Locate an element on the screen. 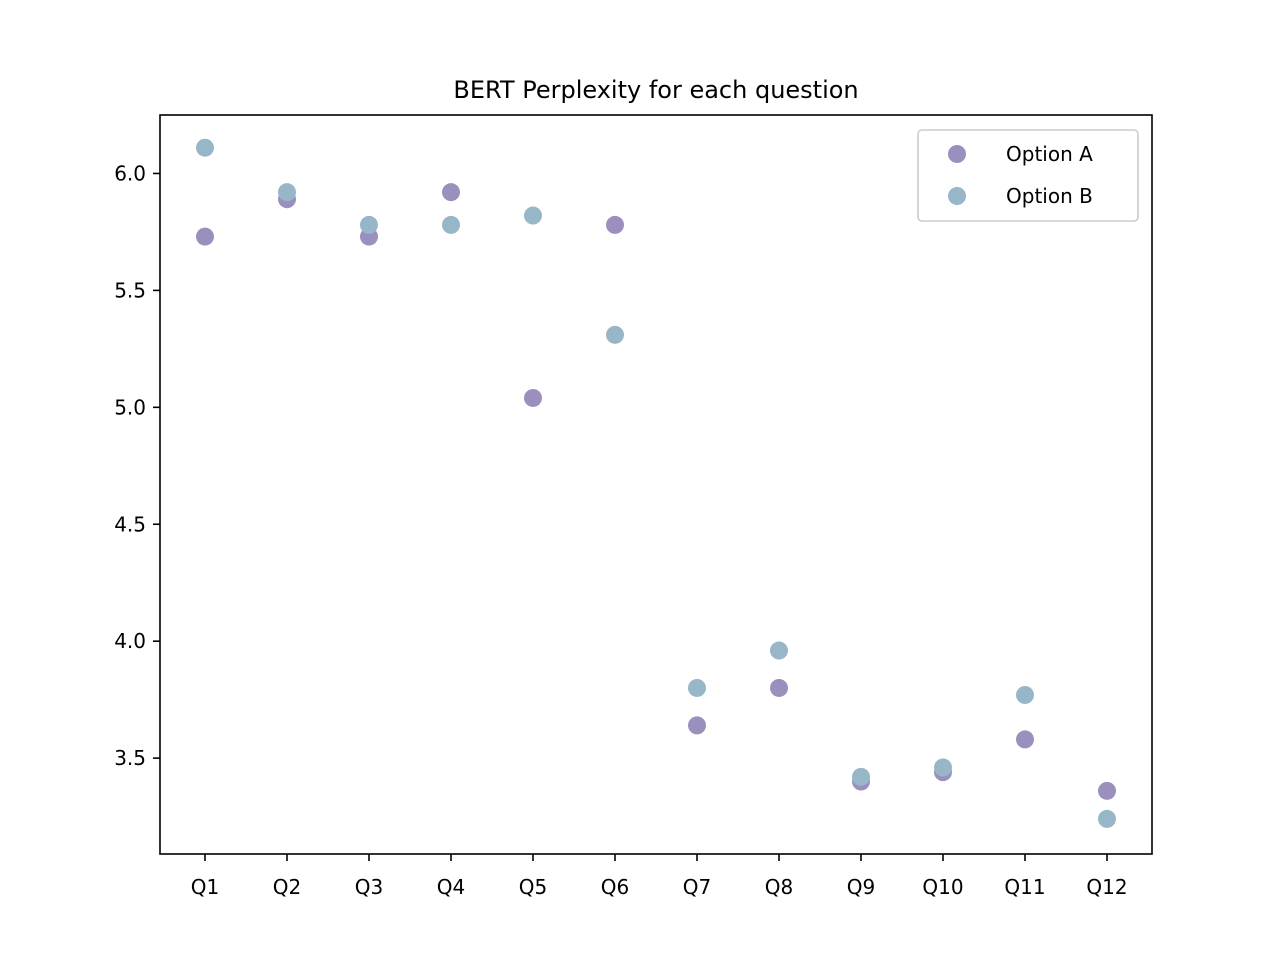 Image resolution: width=1280 pixels, height=960 pixels. x-axis: Q1 Q2 Q3 Q4 Q5 Q6 Q7 Q8 Q9 Q10 Q11 Q12 is located at coordinates (659, 876).